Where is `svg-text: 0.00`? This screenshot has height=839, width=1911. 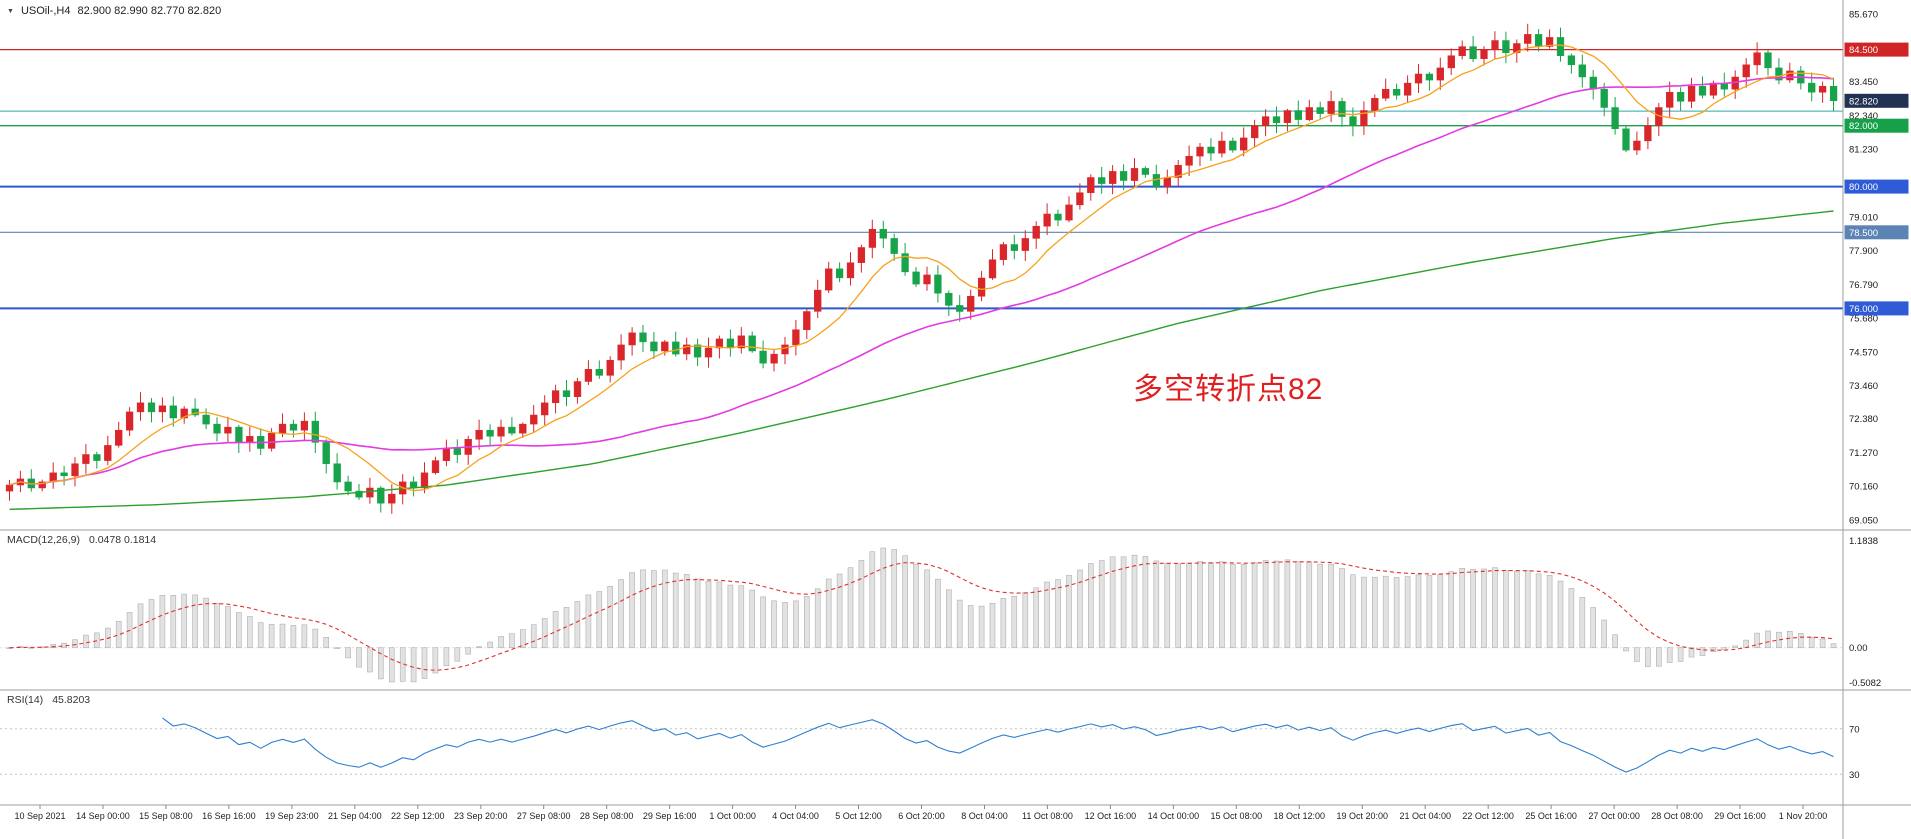 svg-text: 0.00 is located at coordinates (1858, 648).